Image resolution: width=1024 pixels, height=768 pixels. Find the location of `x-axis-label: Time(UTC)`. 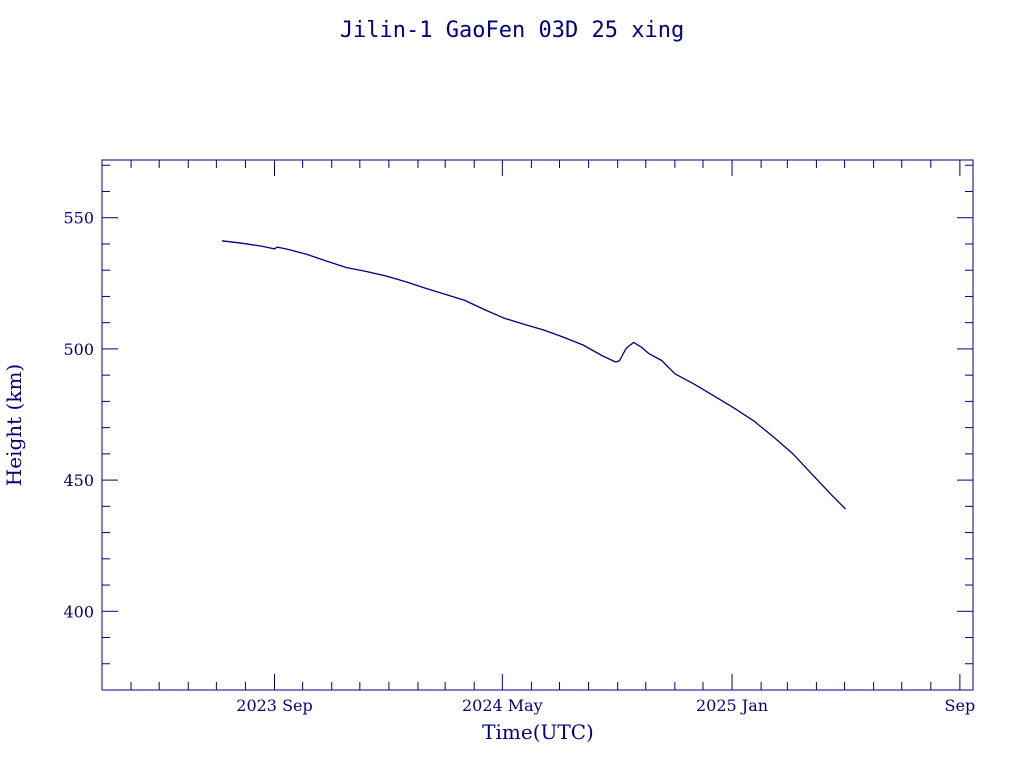

x-axis-label: Time(UTC) is located at coordinates (538, 732).